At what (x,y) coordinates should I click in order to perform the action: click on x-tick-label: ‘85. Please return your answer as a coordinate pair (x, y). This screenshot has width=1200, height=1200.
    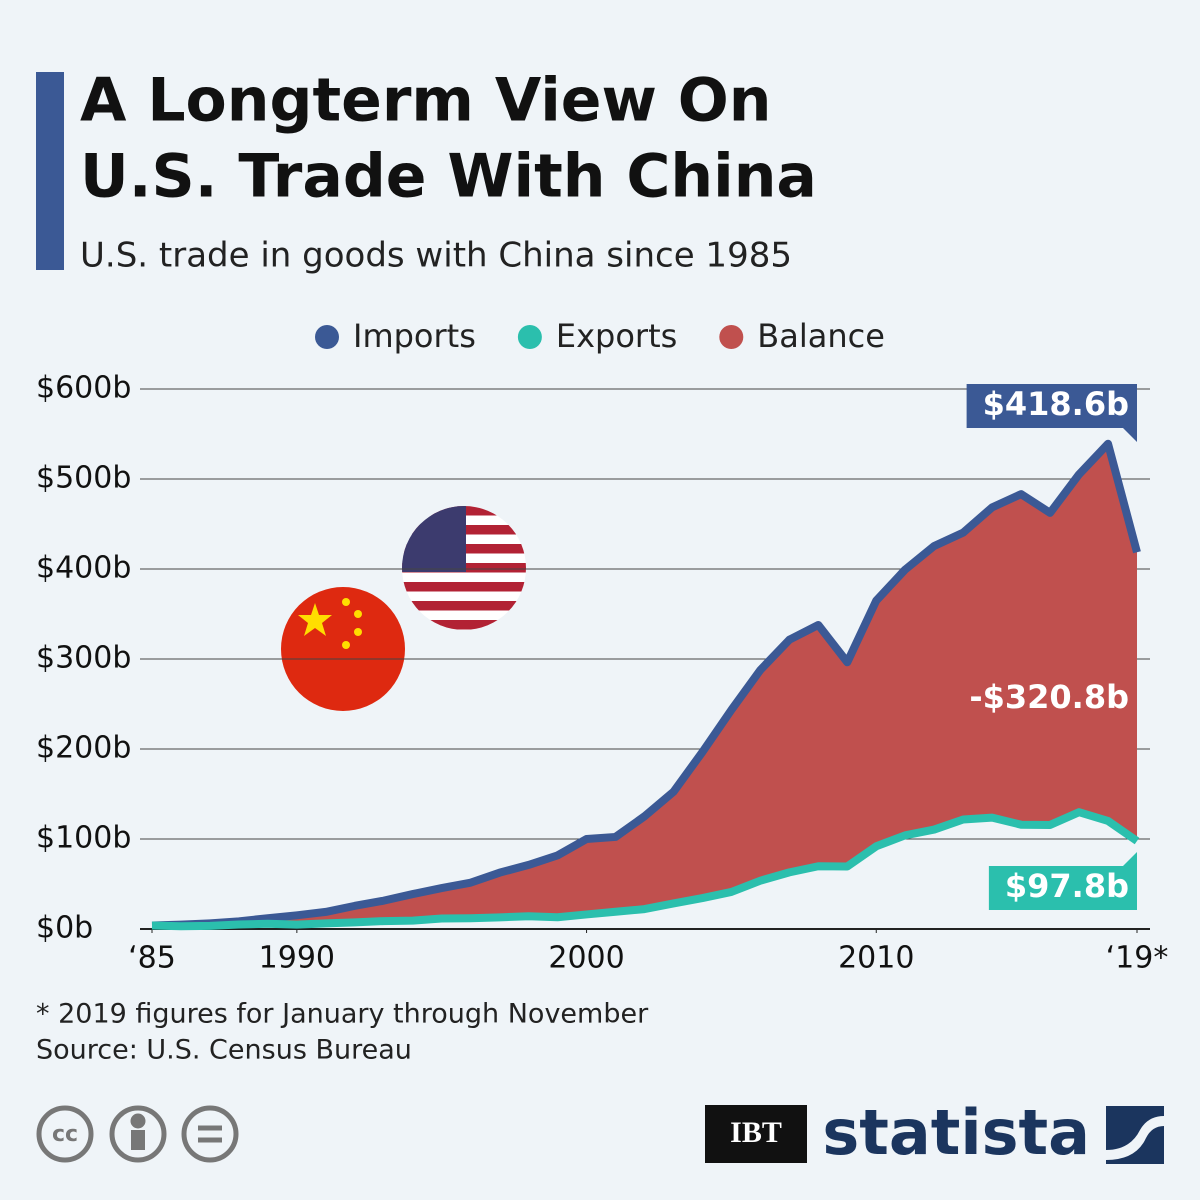
    Looking at the image, I should click on (152, 958).